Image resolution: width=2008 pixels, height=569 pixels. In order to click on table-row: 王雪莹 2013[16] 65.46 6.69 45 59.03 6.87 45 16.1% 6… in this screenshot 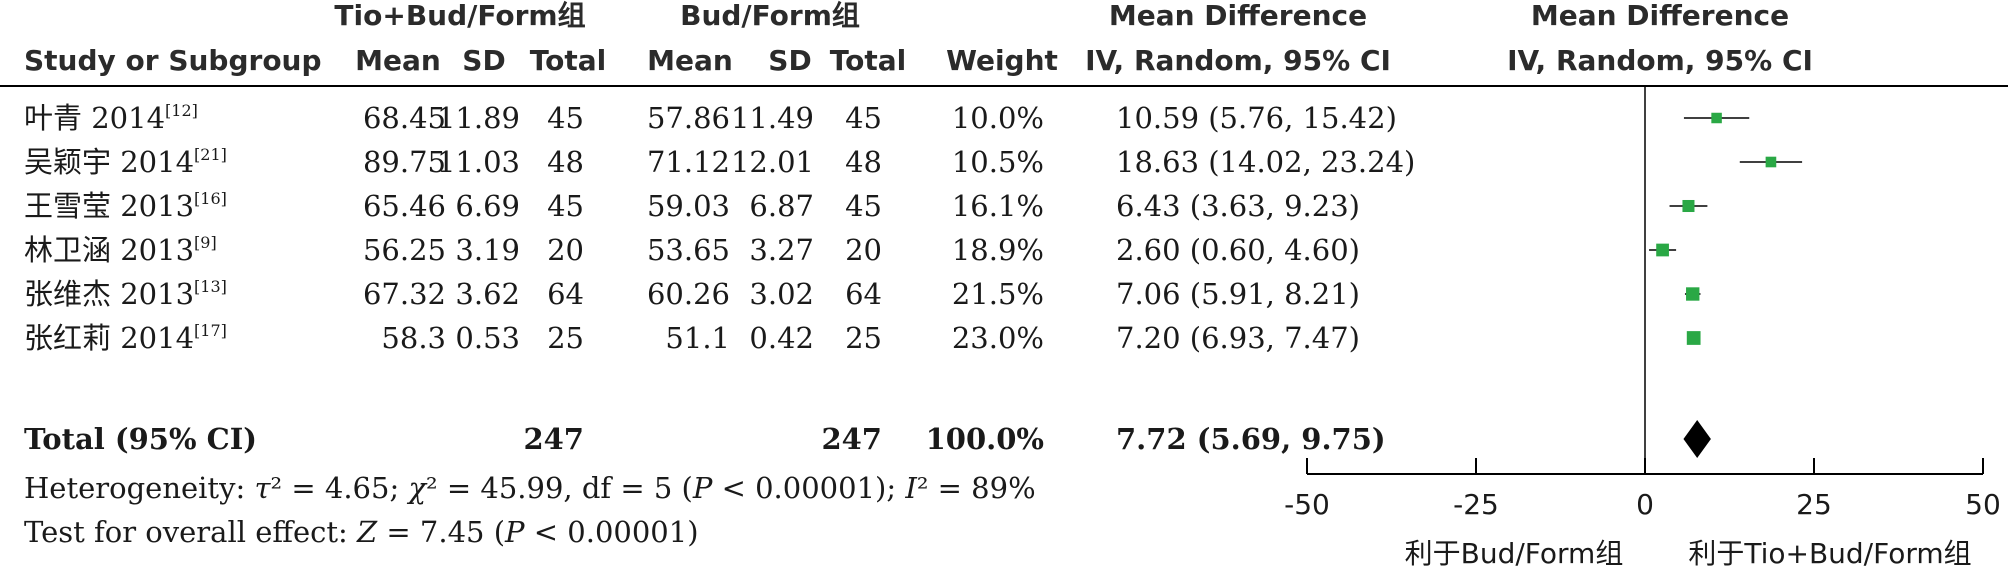, I will do `click(692, 206)`.